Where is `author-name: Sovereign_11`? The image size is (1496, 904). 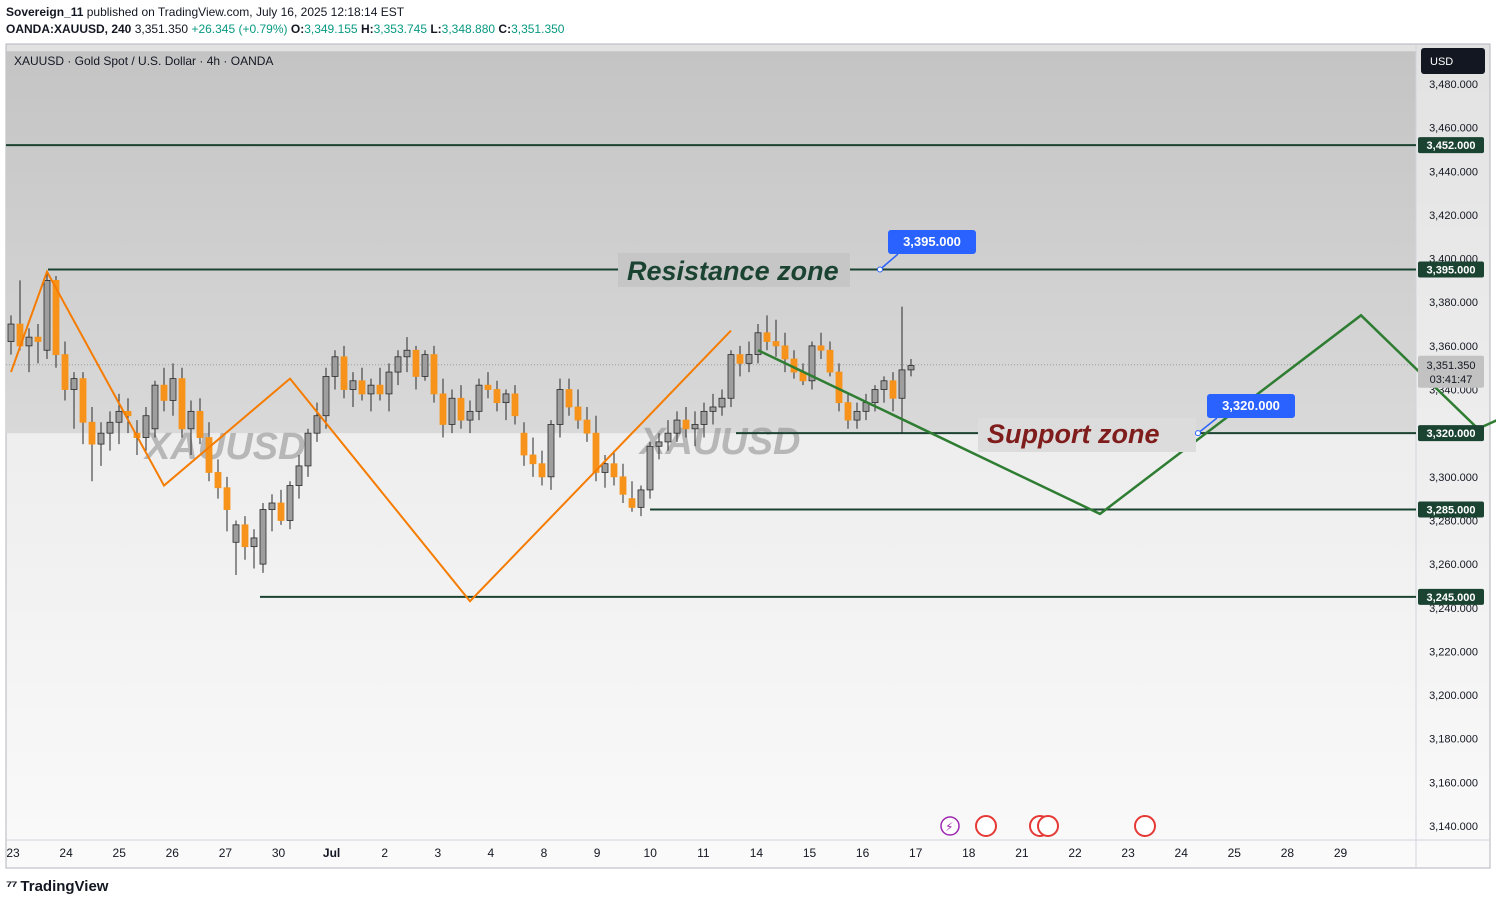
author-name: Sovereign_11 is located at coordinates (45, 12).